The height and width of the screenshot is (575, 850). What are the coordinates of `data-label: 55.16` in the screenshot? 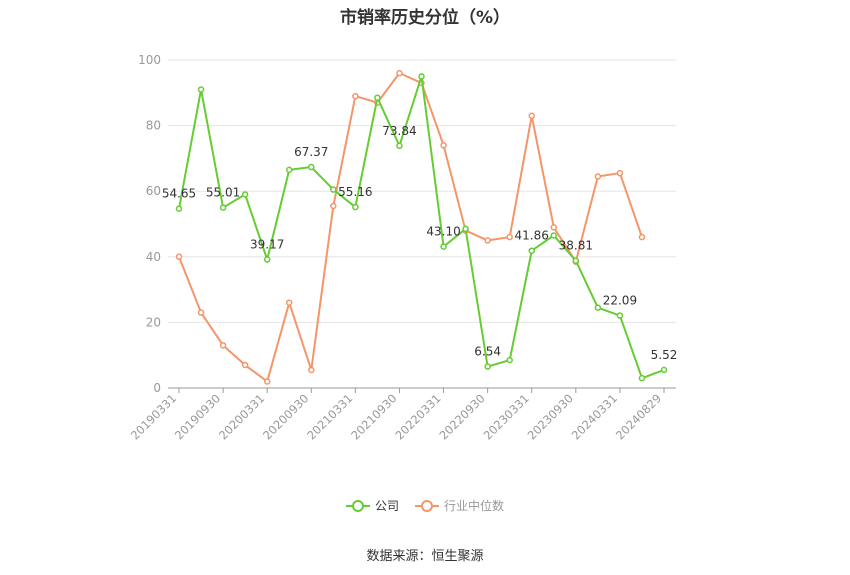 It's located at (355, 192).